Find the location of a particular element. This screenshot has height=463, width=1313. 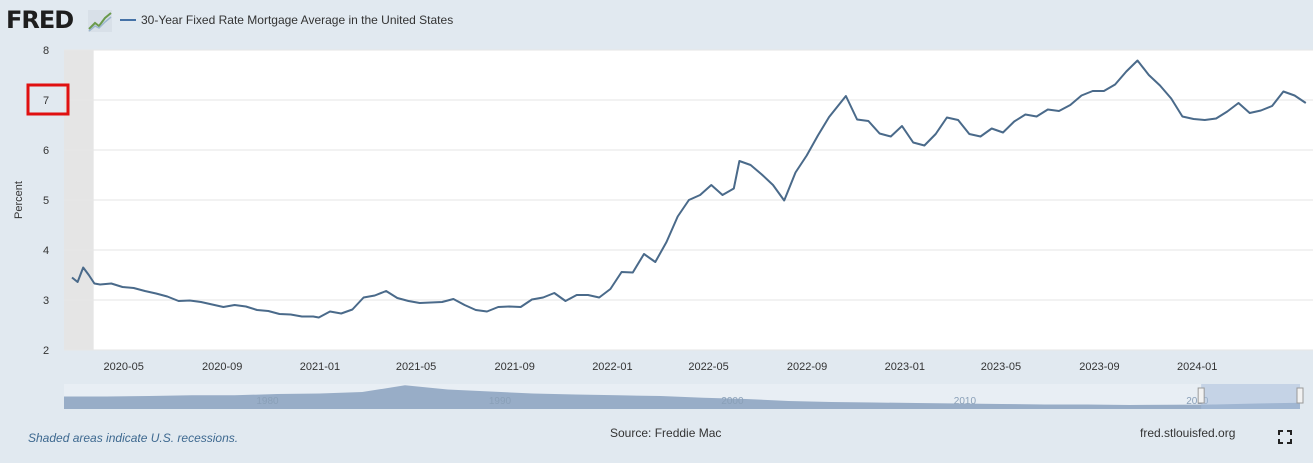

navigator-area is located at coordinates (682, 397).